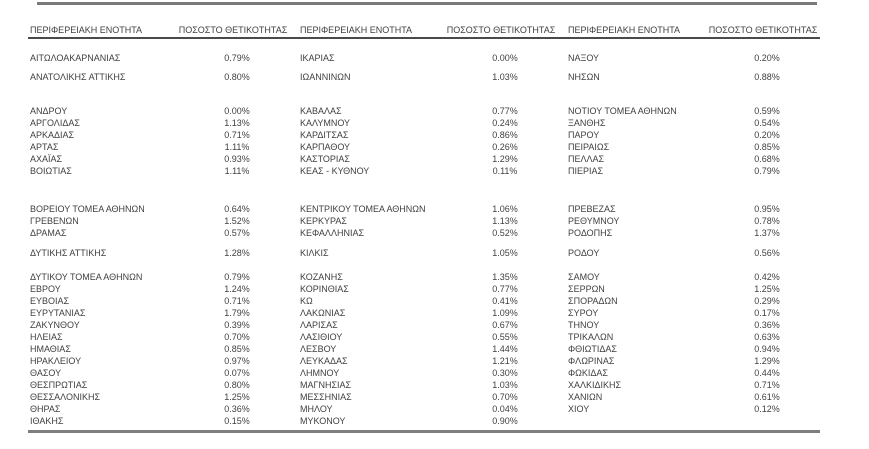  Describe the element at coordinates (591, 337) in the screenshot. I see `region-cell: ΤΡΙΚΑΛΩΝ` at that location.